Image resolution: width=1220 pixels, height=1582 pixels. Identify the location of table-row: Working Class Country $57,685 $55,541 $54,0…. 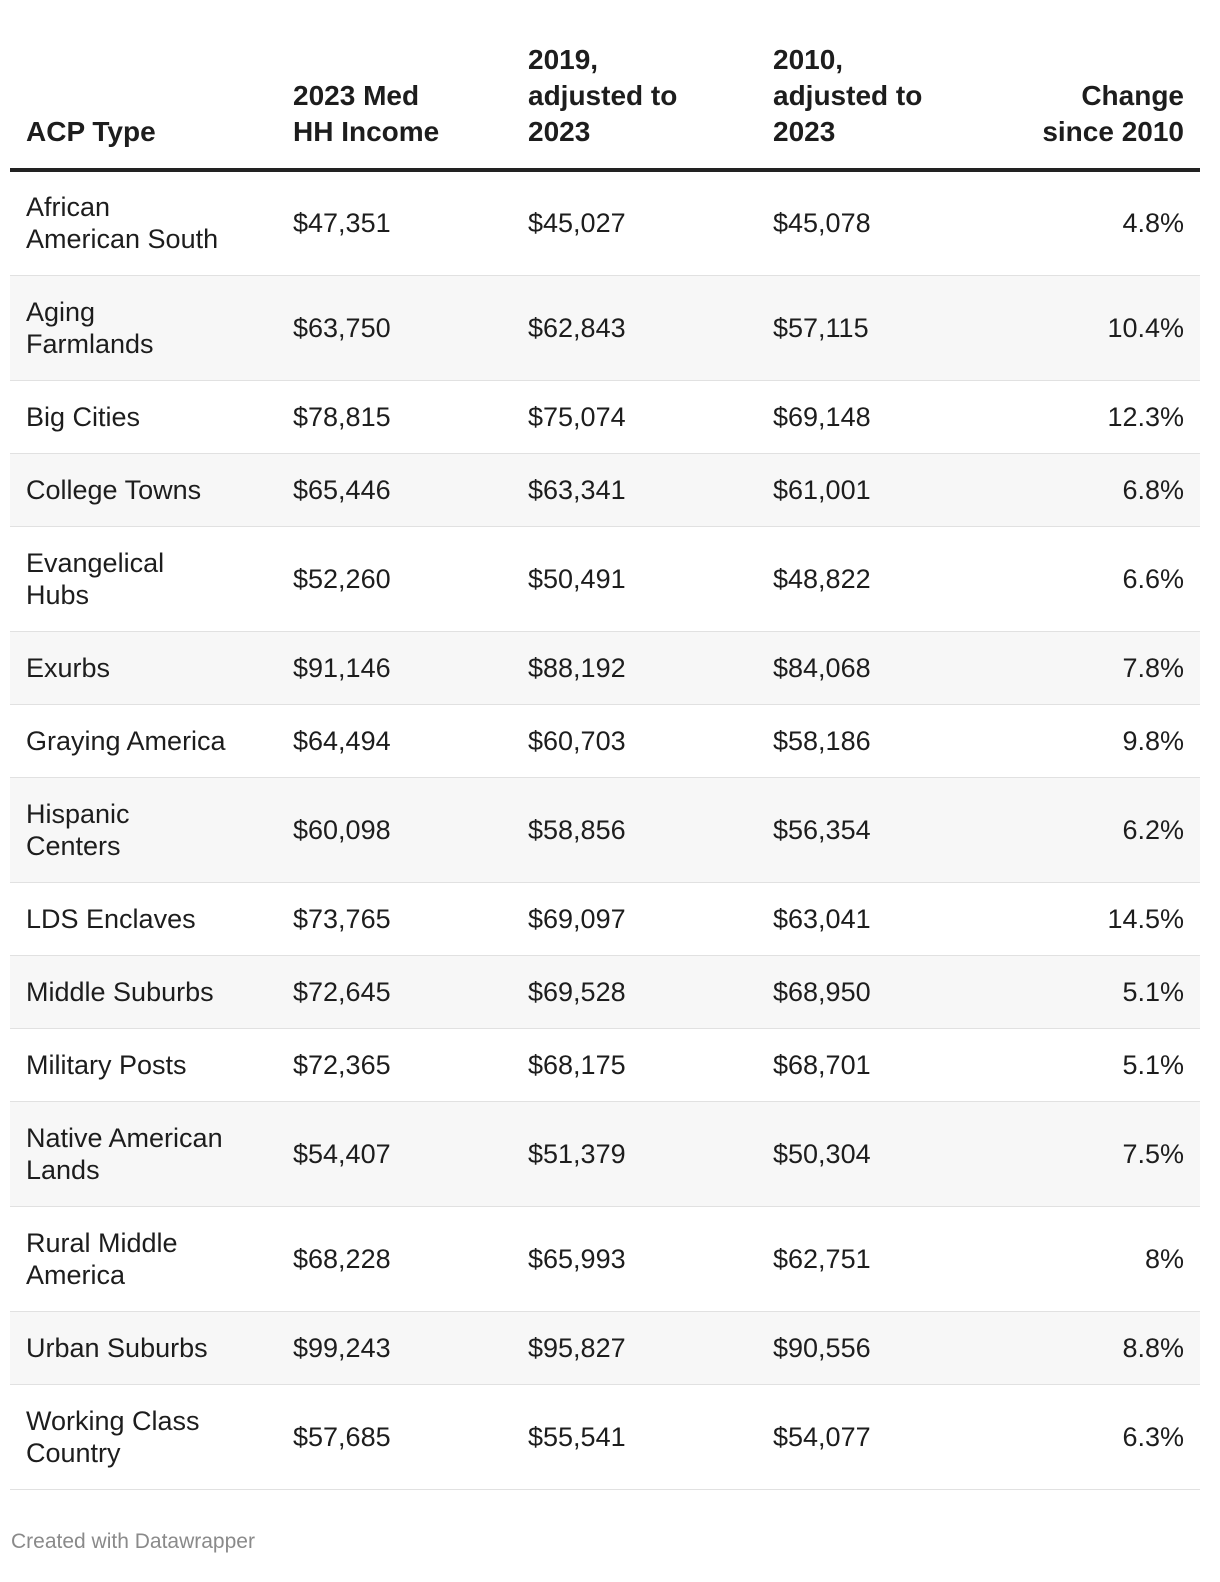
(605, 1437).